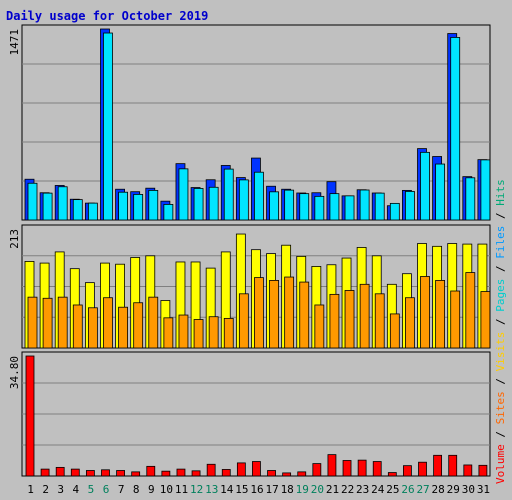  I want to click on x-tick-label-2: 2, so click(45, 489).